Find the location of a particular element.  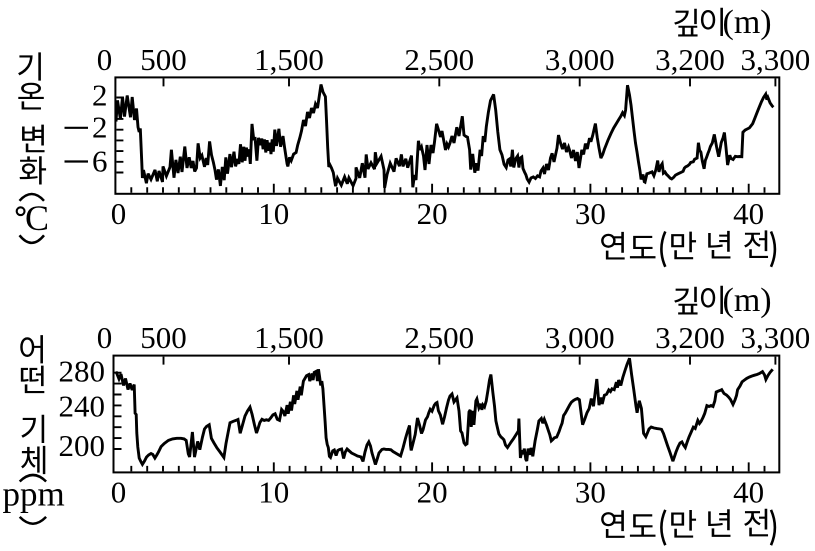

svg-text: 280 is located at coordinates (82, 370).